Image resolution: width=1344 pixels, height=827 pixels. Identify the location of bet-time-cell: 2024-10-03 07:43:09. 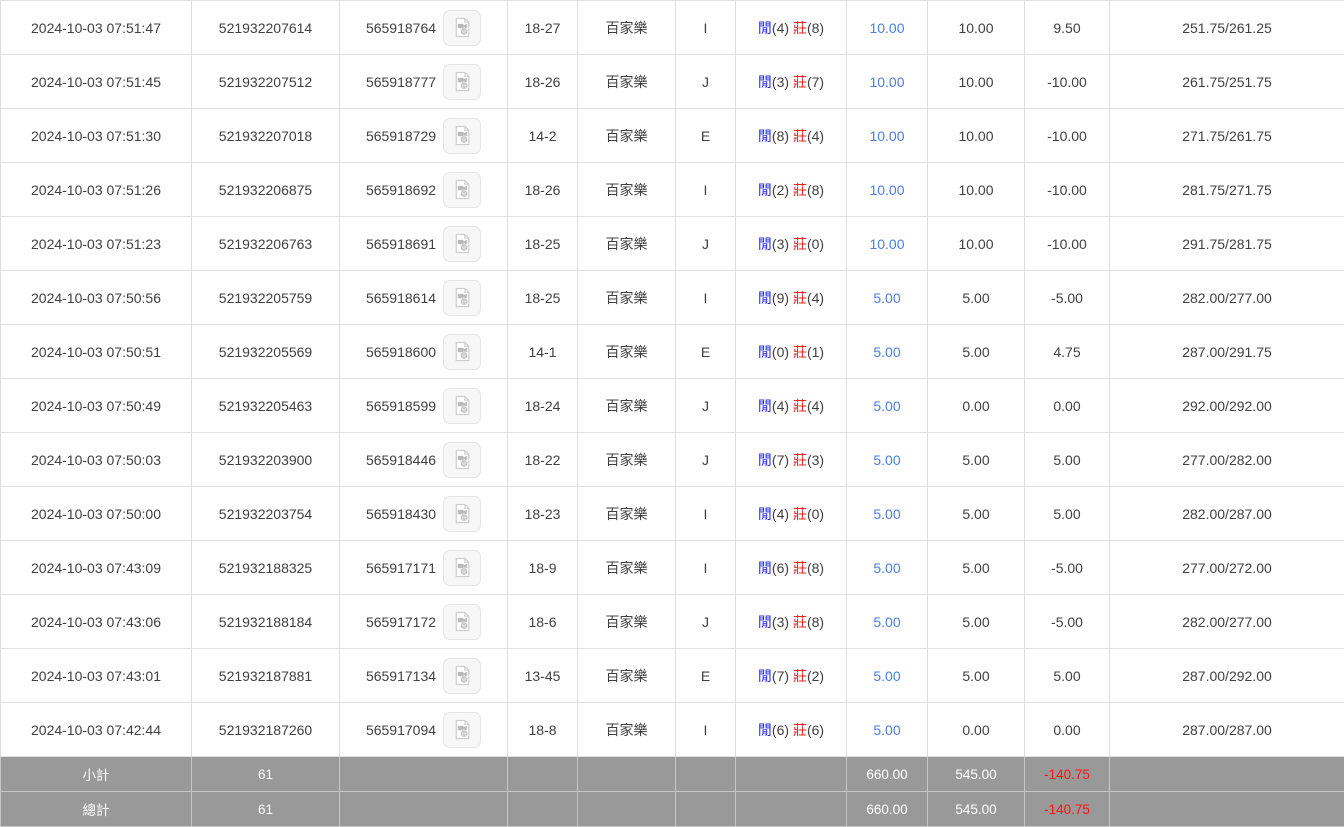
(96, 568).